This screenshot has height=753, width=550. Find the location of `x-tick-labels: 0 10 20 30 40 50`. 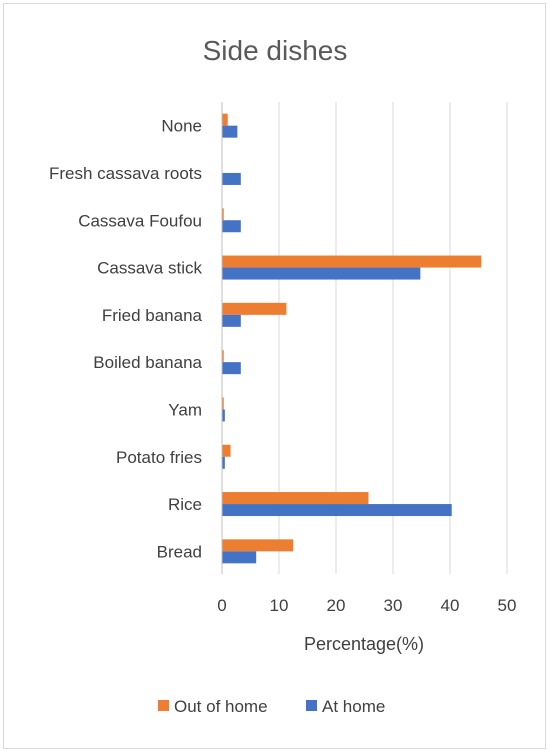

x-tick-labels: 0 10 20 30 40 50 is located at coordinates (366, 605).